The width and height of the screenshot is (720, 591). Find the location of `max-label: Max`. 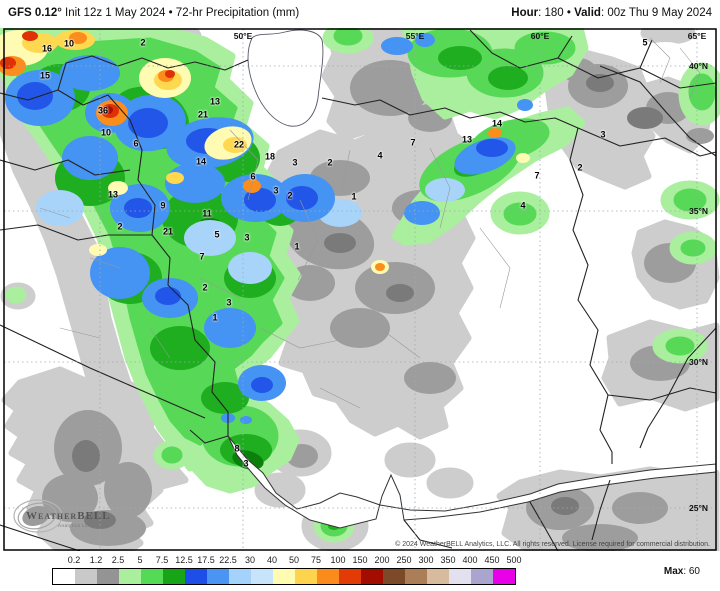

max-label: Max is located at coordinates (673, 571).